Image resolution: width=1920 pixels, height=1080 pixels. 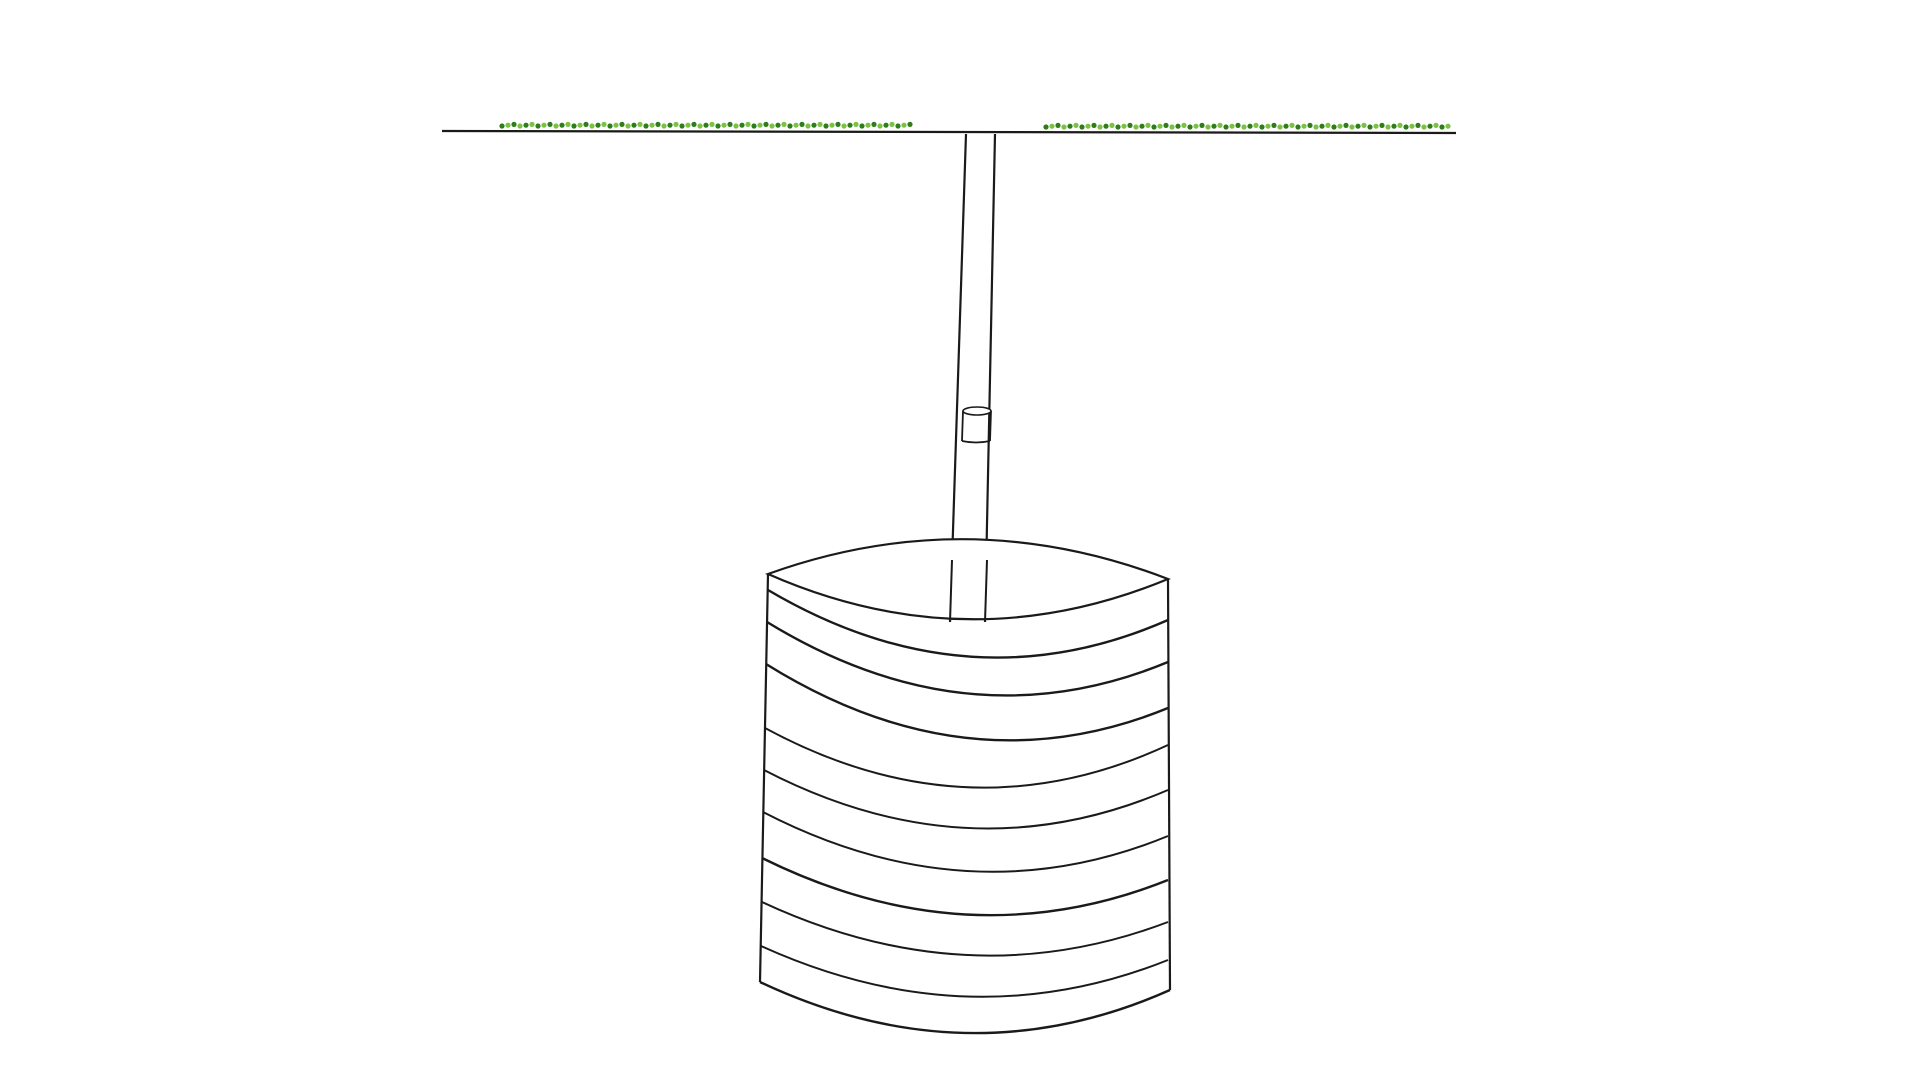 What do you see at coordinates (951, 591) in the screenshot?
I see `pipe-inner-left` at bounding box center [951, 591].